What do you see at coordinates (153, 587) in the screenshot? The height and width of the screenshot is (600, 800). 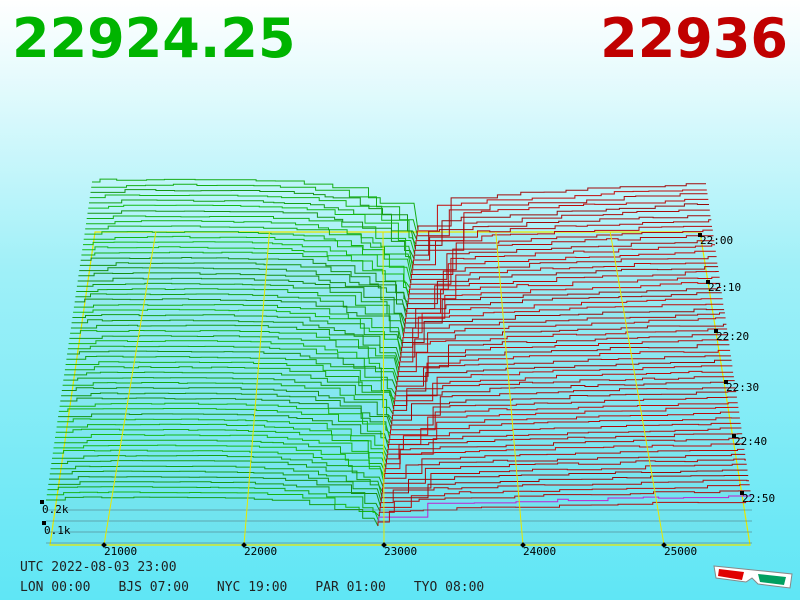 I see `city-time: BJS 07:00` at bounding box center [153, 587].